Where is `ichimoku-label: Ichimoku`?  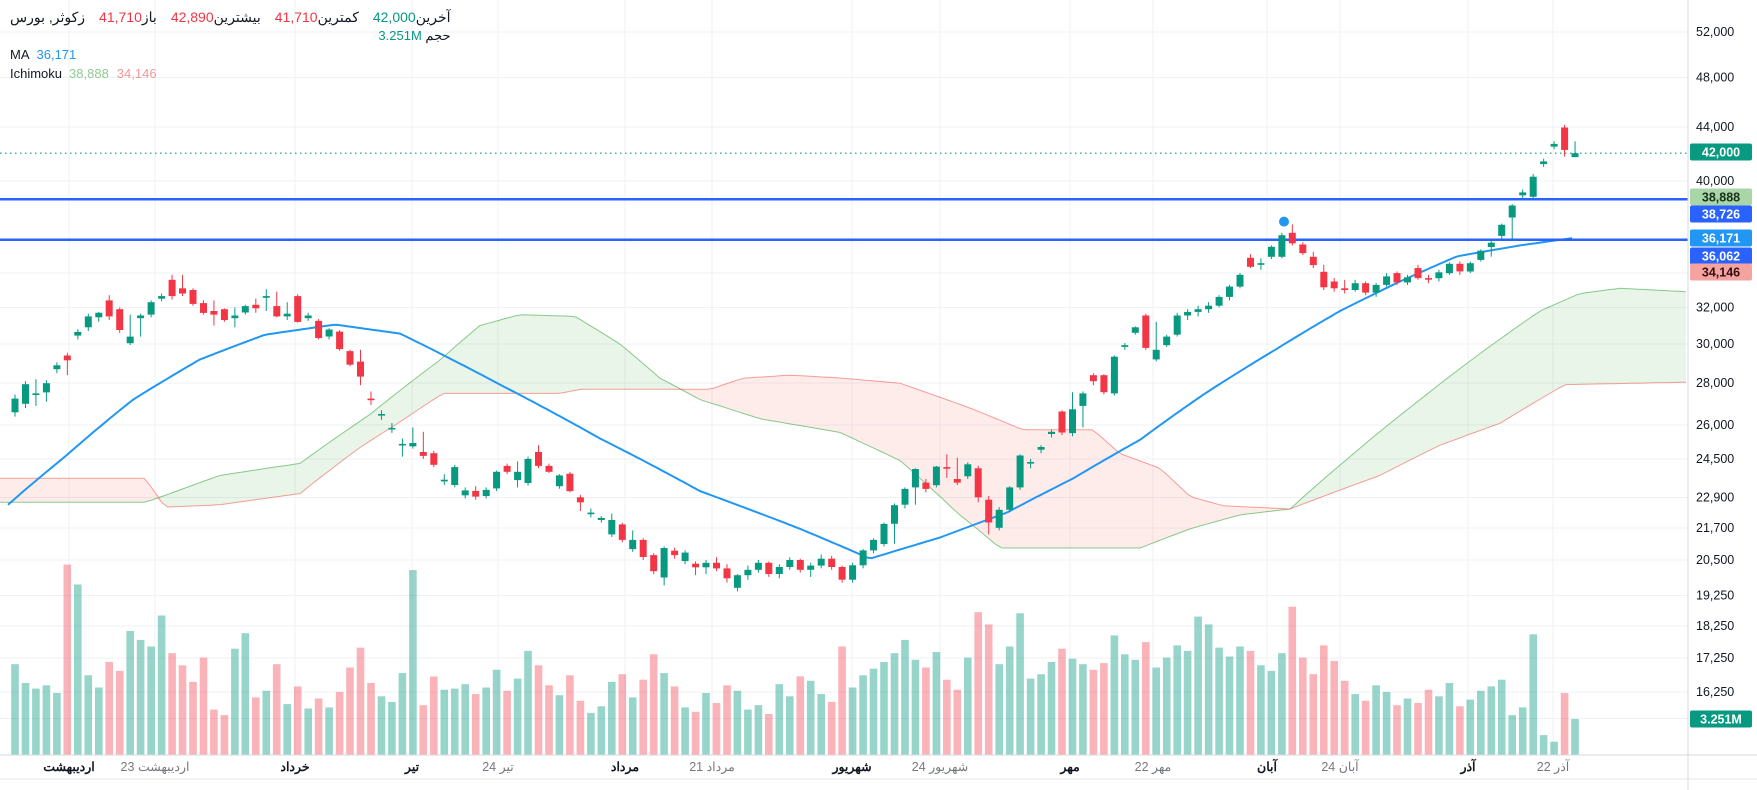 ichimoku-label: Ichimoku is located at coordinates (36, 73).